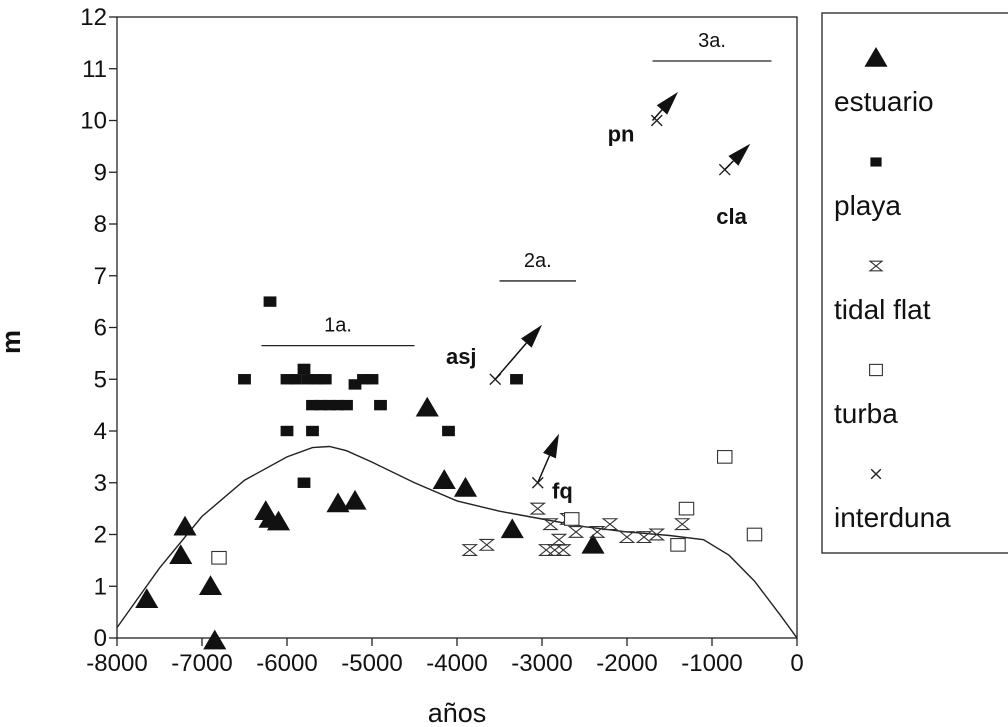 The image size is (1008, 727). I want to click on legend-marker-turba, so click(876, 370).